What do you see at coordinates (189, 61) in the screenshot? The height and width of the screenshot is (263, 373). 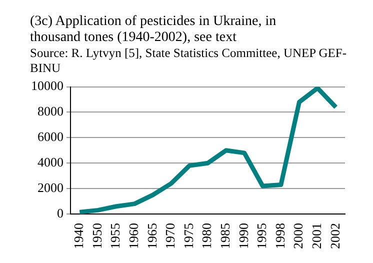 I see `source-note: Source: R. Lytvyn [5], State Statistics Committee, UNEP GEF-BINU` at bounding box center [189, 61].